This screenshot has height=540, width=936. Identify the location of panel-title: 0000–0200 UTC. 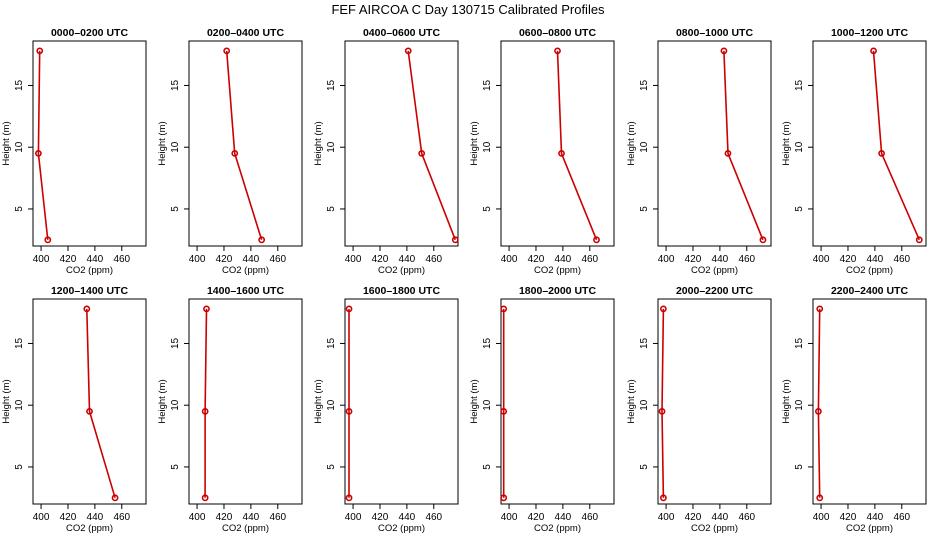
(89, 33).